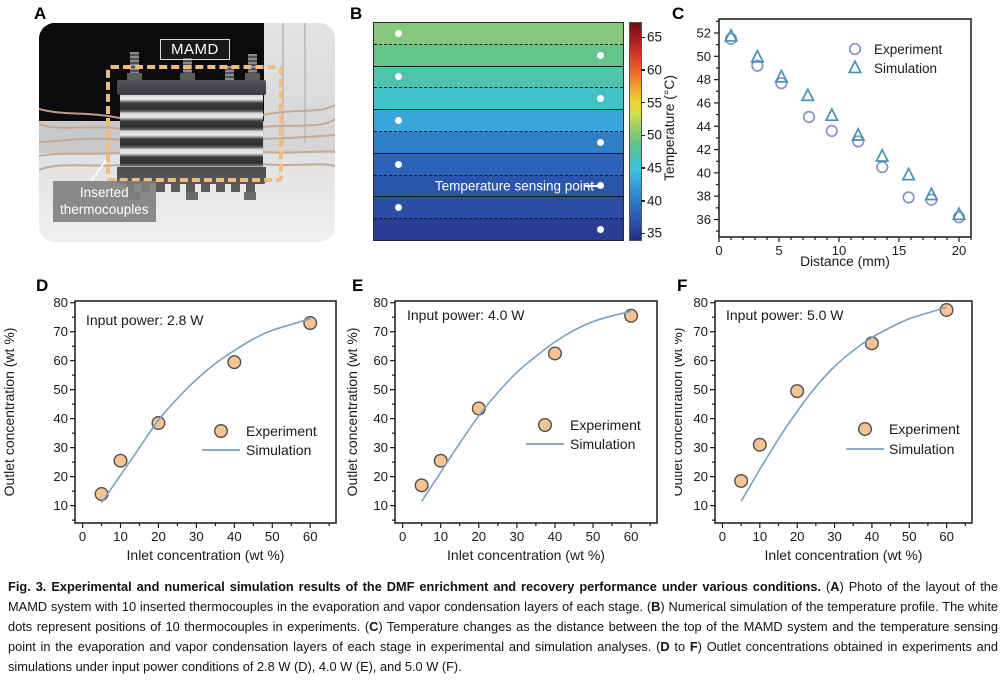  I want to click on x-axis-label: Inlet concentration (wt %), so click(526, 555).